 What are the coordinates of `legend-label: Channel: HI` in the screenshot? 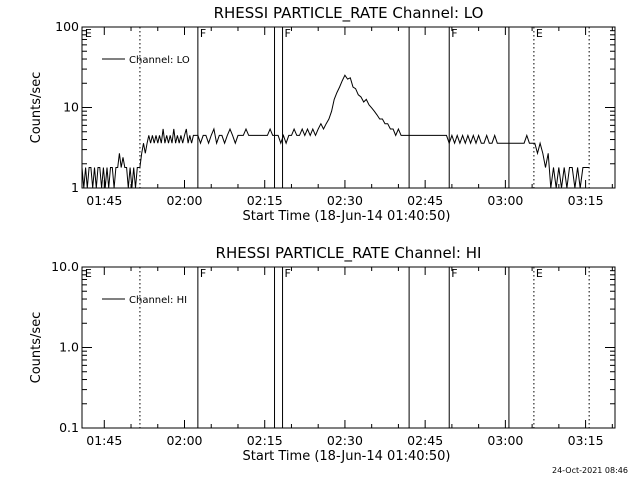 It's located at (158, 300).